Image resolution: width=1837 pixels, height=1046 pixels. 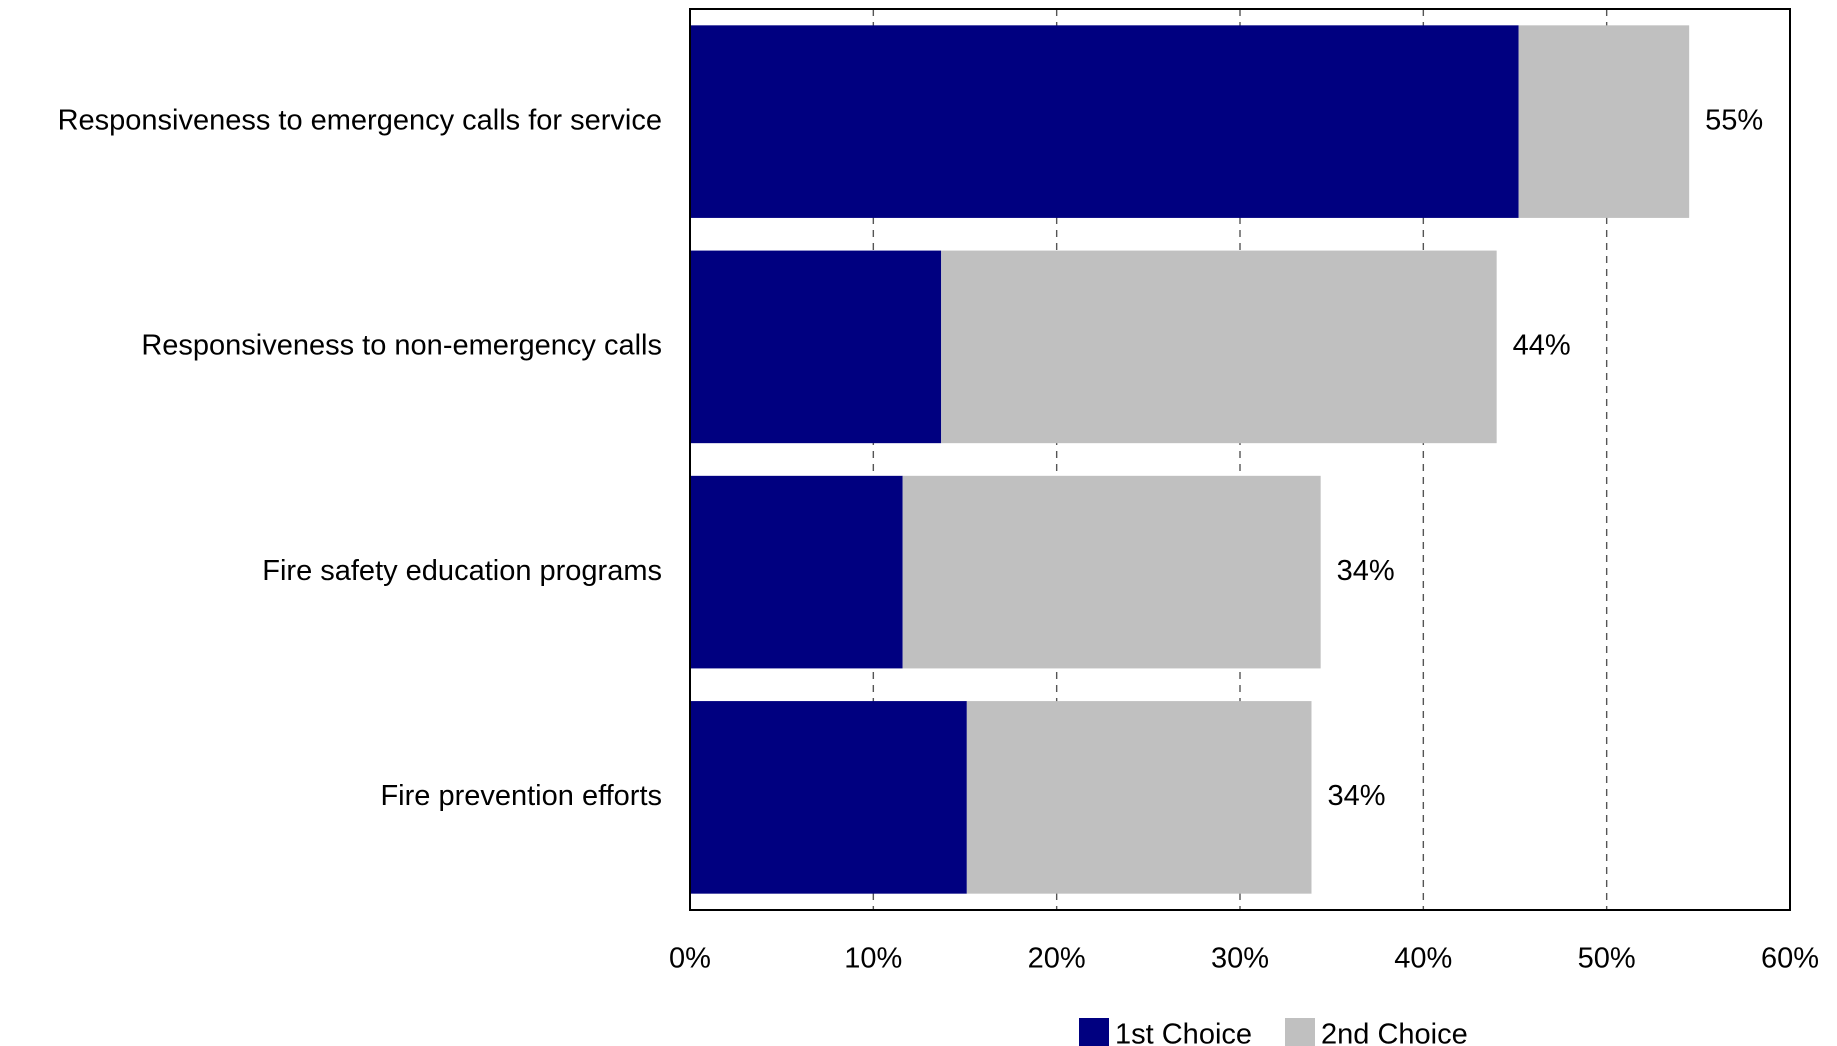 I want to click on x-tick-label-6: 60%, so click(x=1790, y=959).